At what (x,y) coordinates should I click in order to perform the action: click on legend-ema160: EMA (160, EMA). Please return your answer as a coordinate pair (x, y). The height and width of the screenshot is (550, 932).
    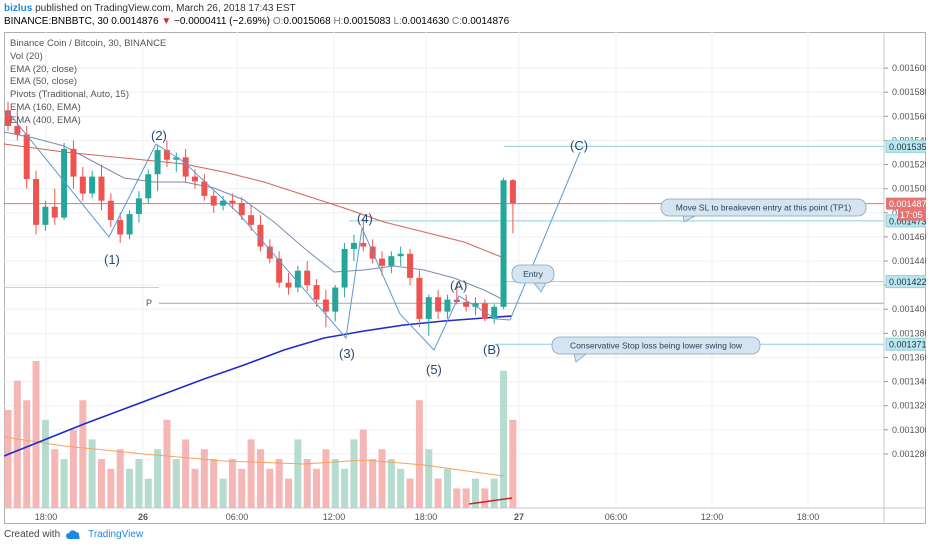
    Looking at the image, I should click on (45, 107).